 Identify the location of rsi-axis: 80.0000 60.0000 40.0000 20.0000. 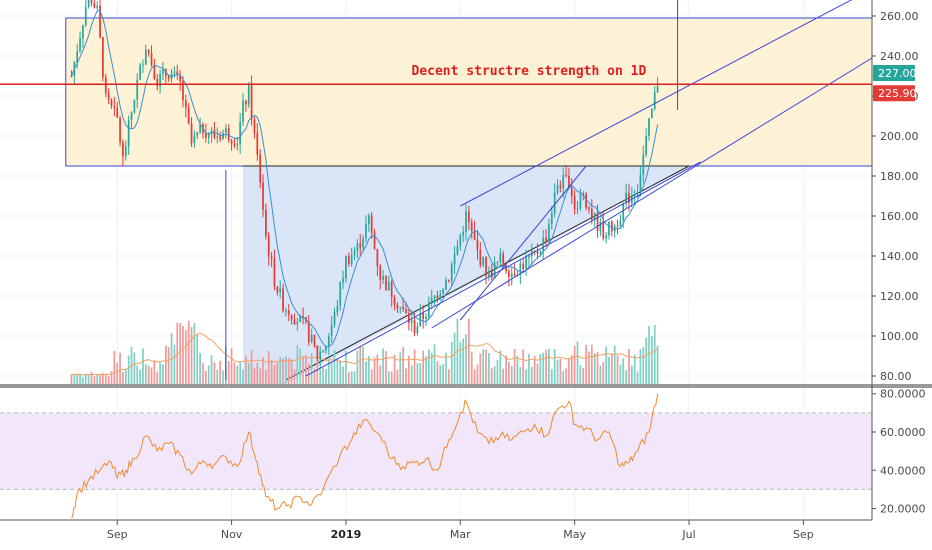
(899, 452).